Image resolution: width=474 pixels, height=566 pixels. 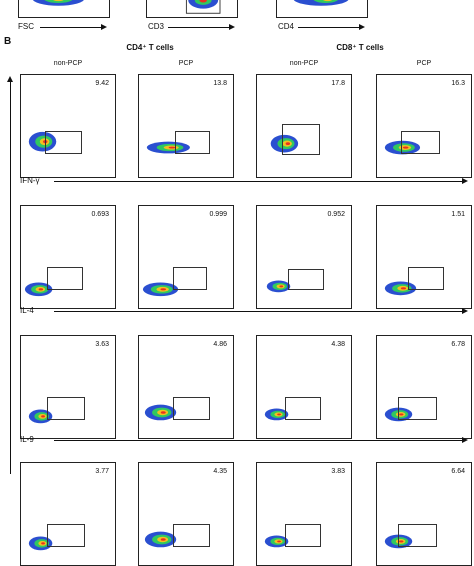 What do you see at coordinates (338, 344) in the screenshot?
I see `gate-percentage: 4.38` at bounding box center [338, 344].